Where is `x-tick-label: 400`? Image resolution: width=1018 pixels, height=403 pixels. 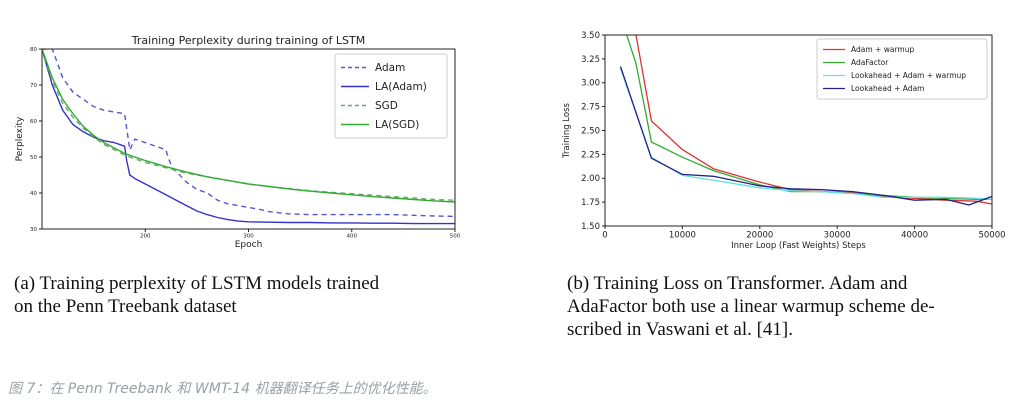
x-tick-label: 400 is located at coordinates (352, 237).